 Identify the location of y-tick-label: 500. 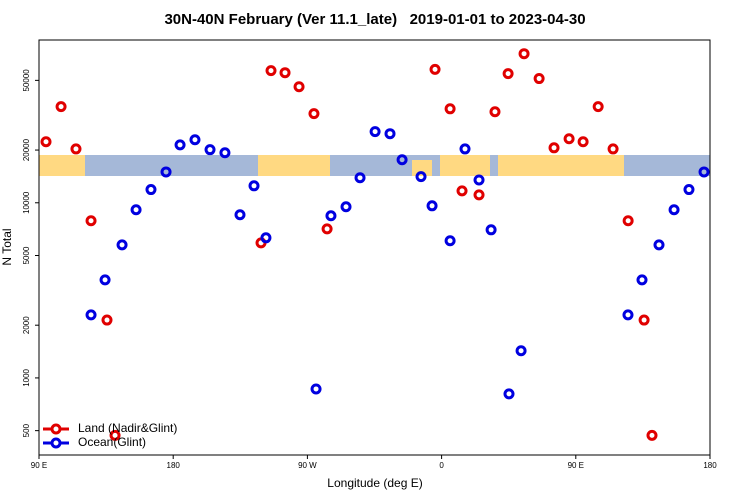
(26, 430).